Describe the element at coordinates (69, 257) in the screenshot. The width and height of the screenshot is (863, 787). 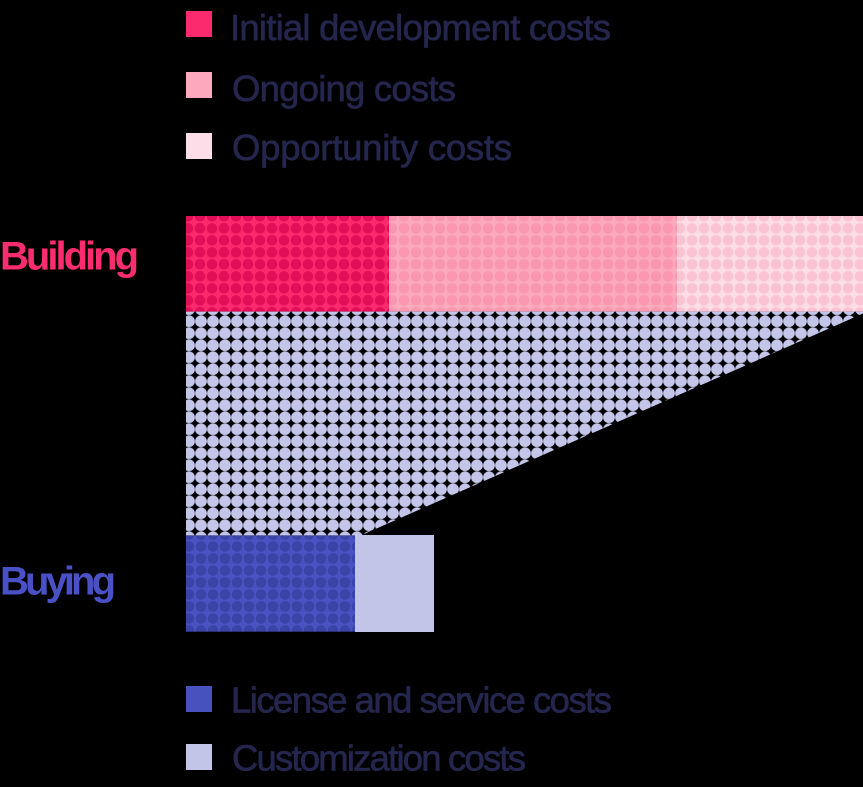
I see `svg-text: Building` at that location.